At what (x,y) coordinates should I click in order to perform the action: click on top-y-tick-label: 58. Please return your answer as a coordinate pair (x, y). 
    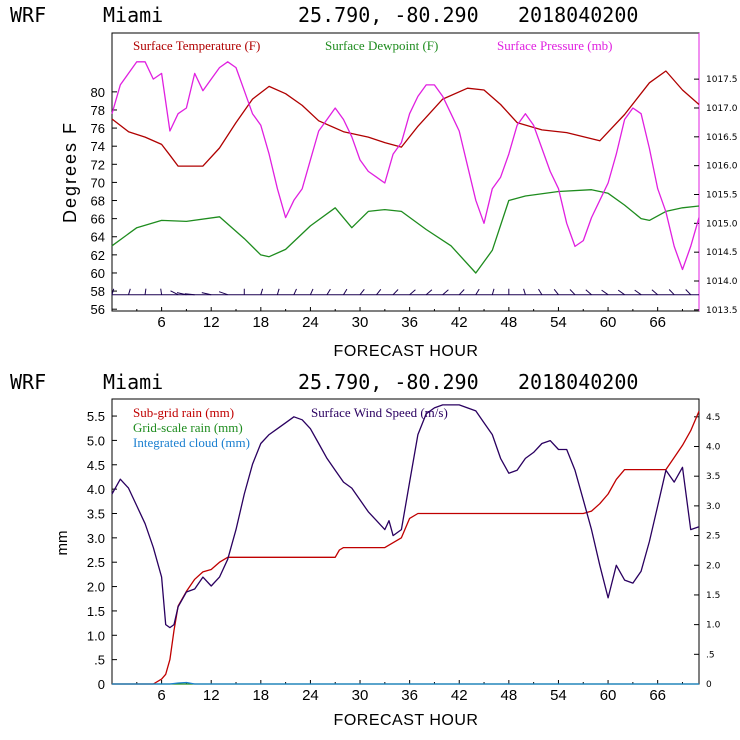
    Looking at the image, I should click on (98, 291).